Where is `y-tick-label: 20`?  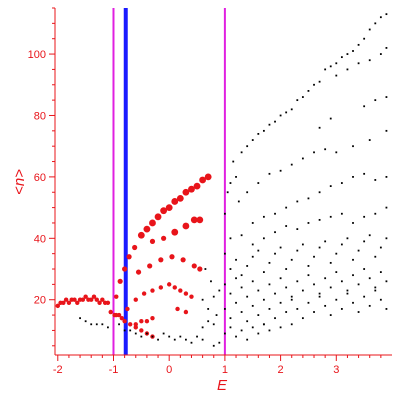
y-tick-label: 20 is located at coordinates (40, 301).